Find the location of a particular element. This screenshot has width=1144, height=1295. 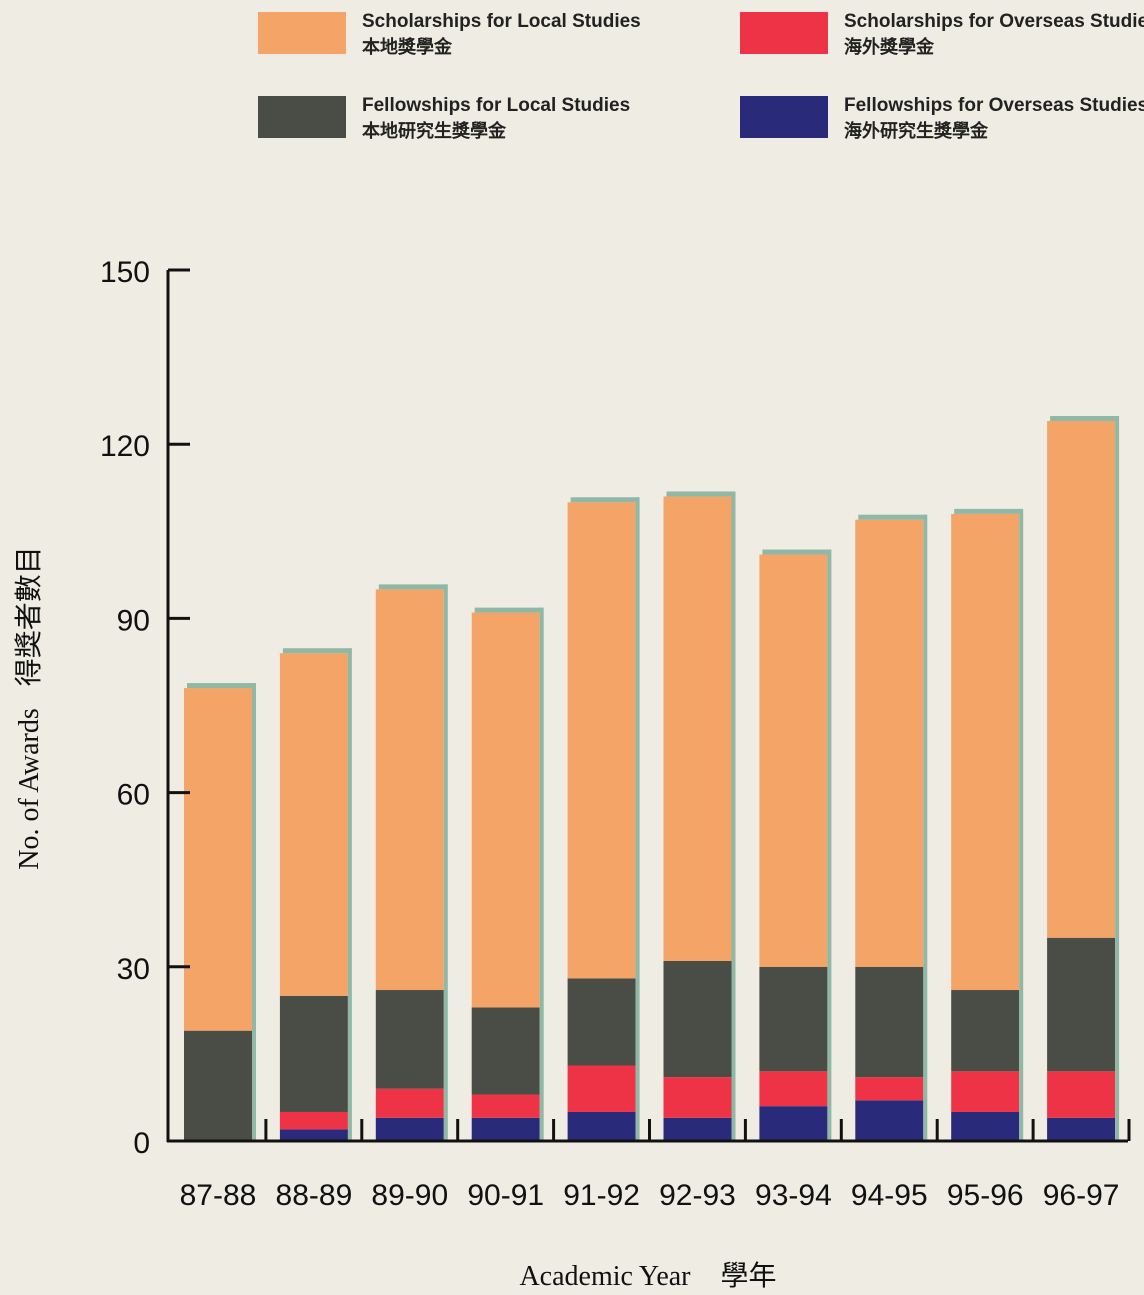

legend-label-zh: 海外研究生獎學金 is located at coordinates (916, 130).